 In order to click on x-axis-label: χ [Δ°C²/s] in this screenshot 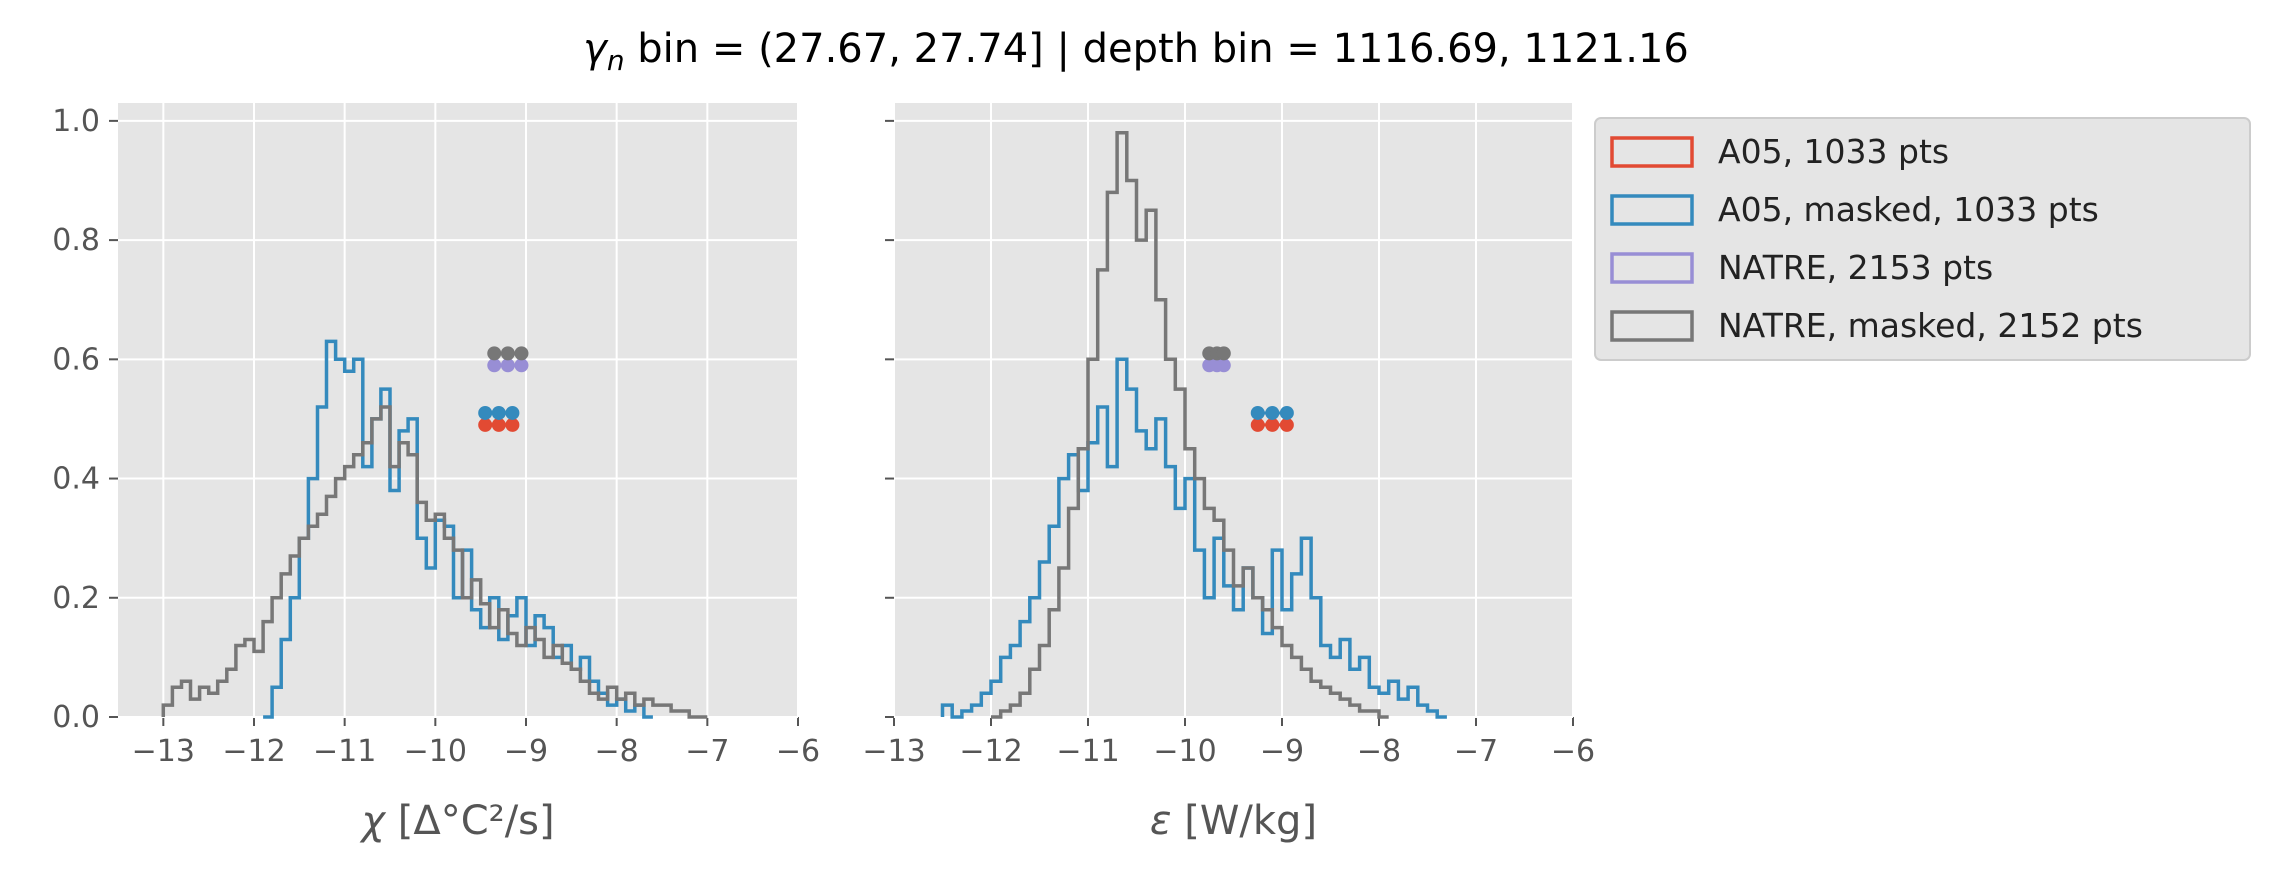, I will do `click(456, 821)`.